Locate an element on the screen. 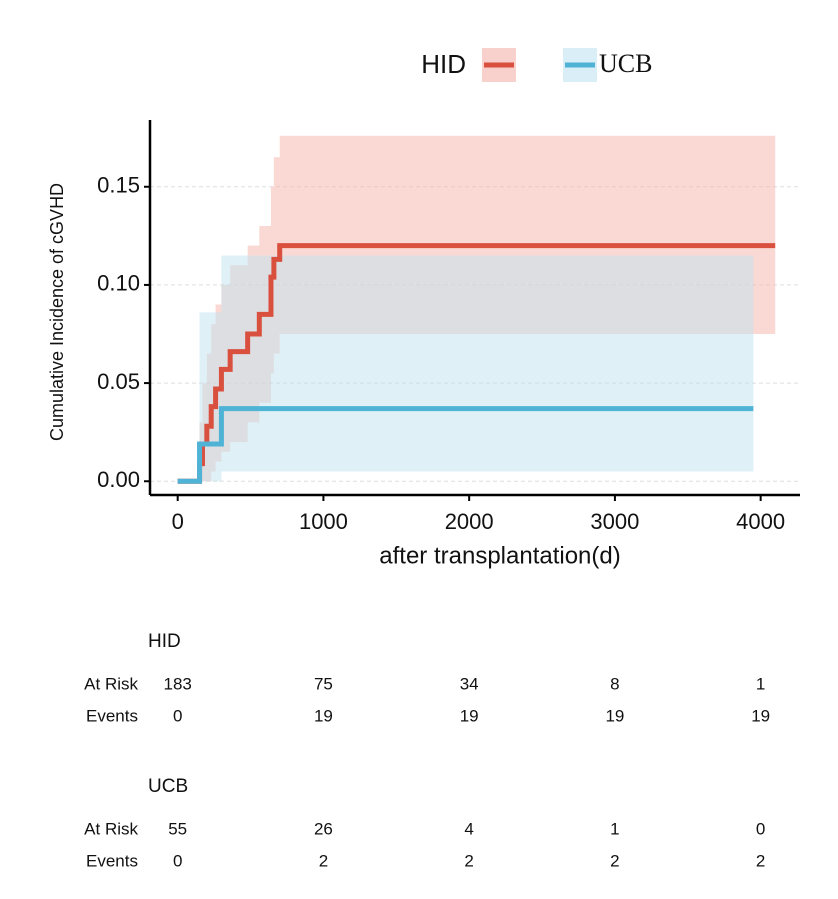  x-tick-label: 2000 is located at coordinates (469, 521).